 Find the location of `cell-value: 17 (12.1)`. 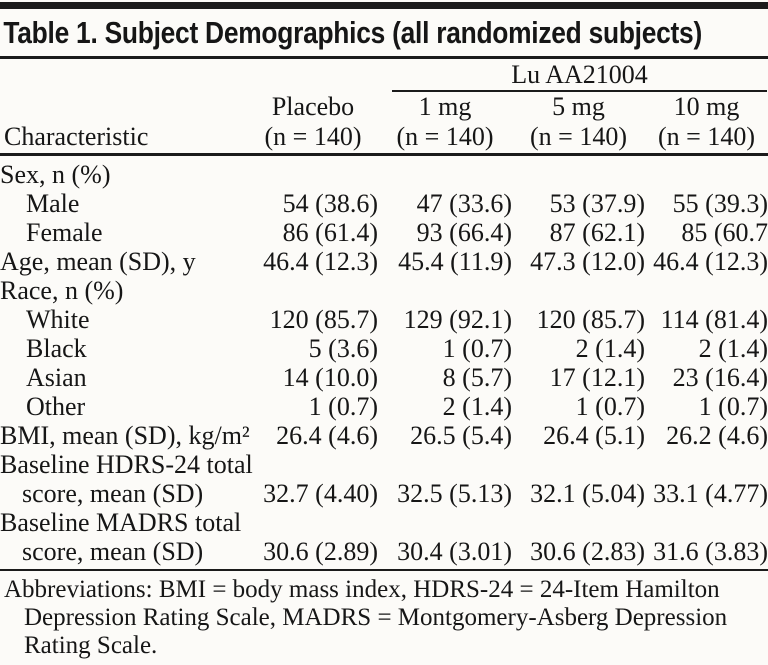

cell-value: 17 (12.1) is located at coordinates (597, 377).